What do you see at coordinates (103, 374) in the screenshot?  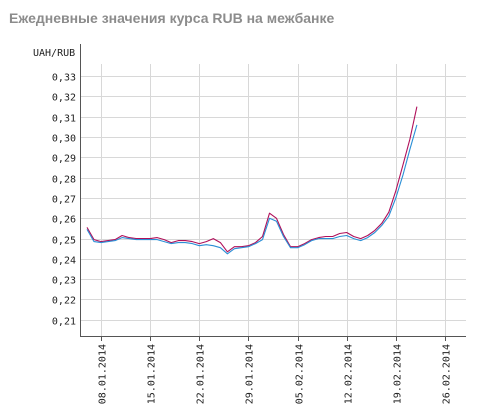 I see `x-tick-label: 08.01.2014` at bounding box center [103, 374].